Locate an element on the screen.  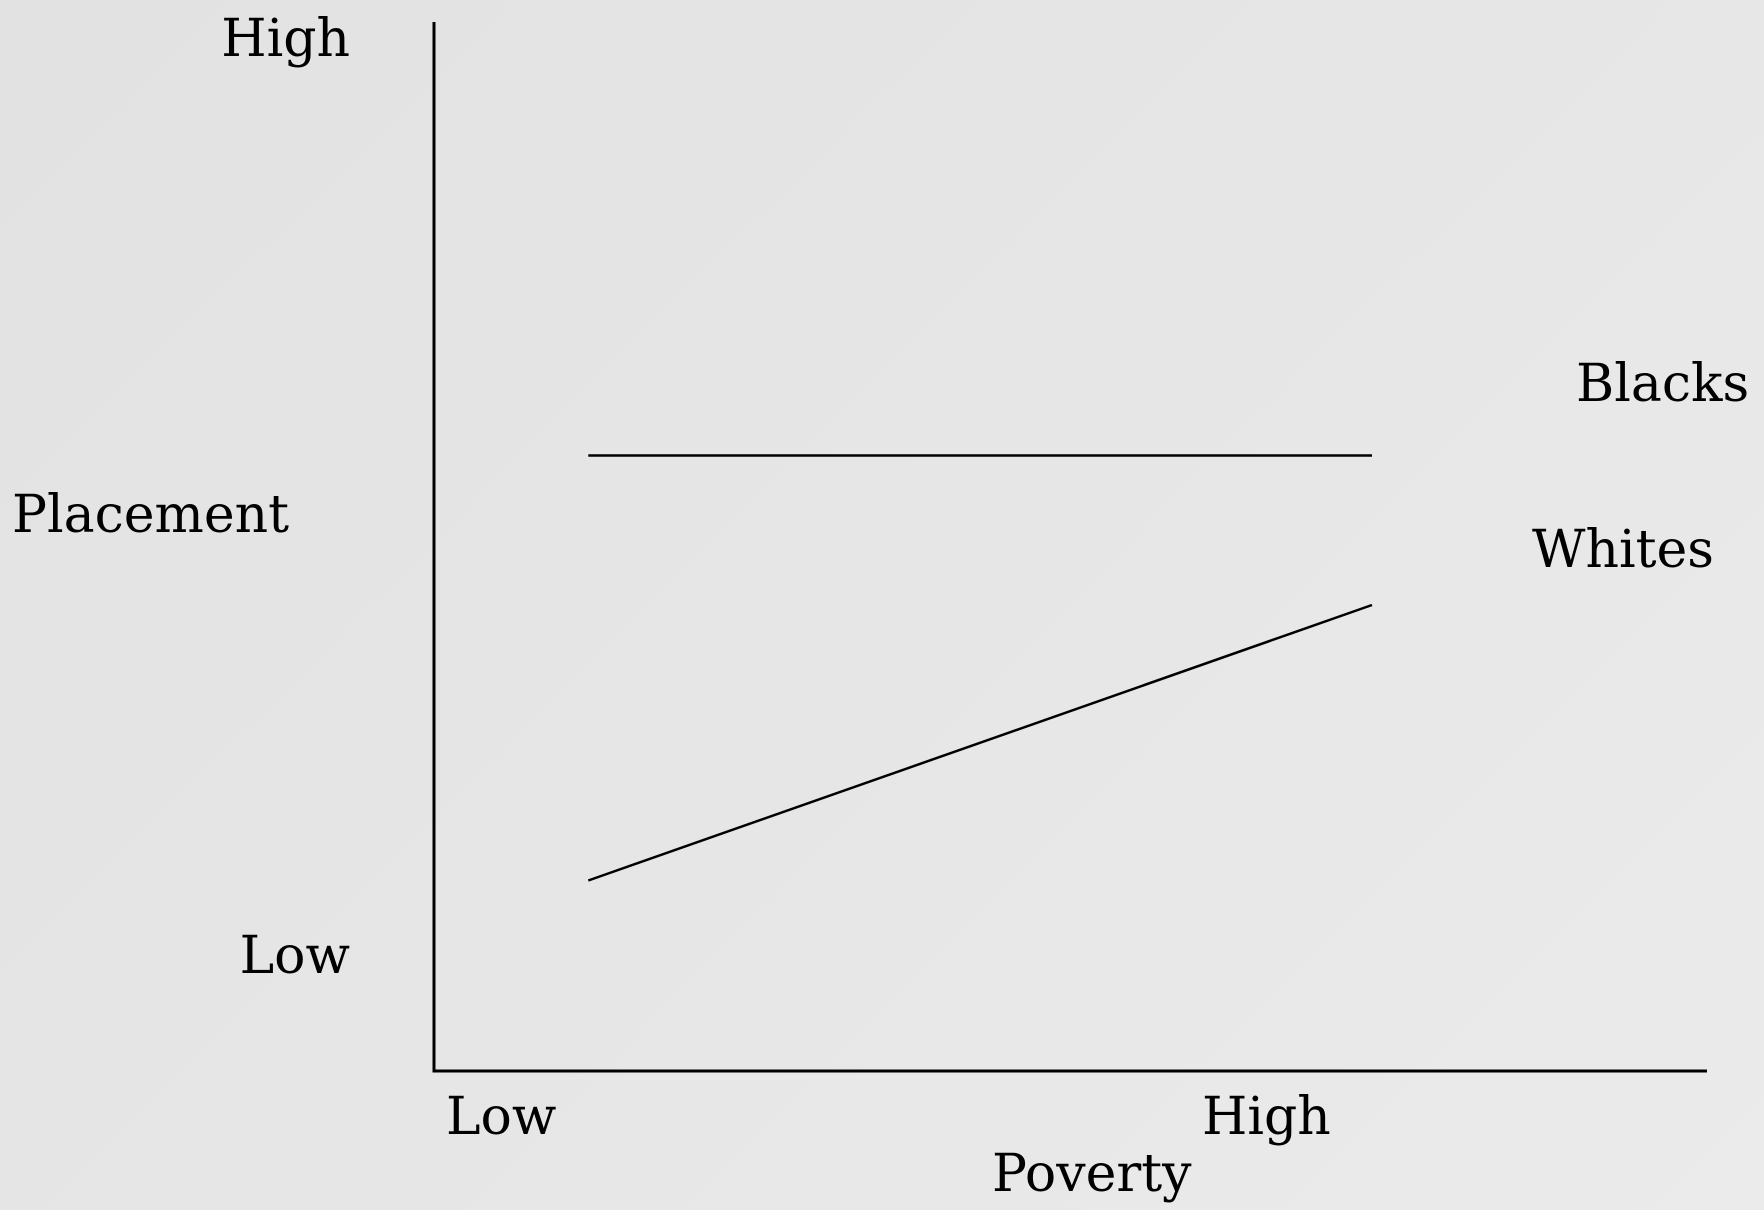
x-axis-label: Poverty is located at coordinates (1092, 1174).